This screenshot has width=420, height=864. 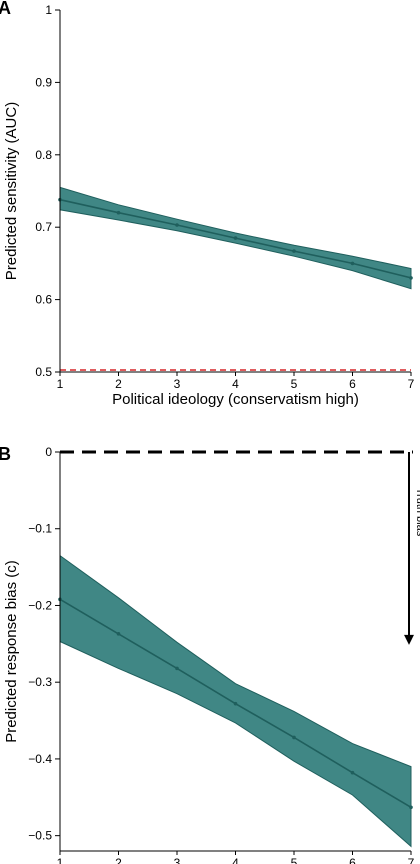 What do you see at coordinates (11, 651) in the screenshot?
I see `y-axis-title: Predicted response bias (c)` at bounding box center [11, 651].